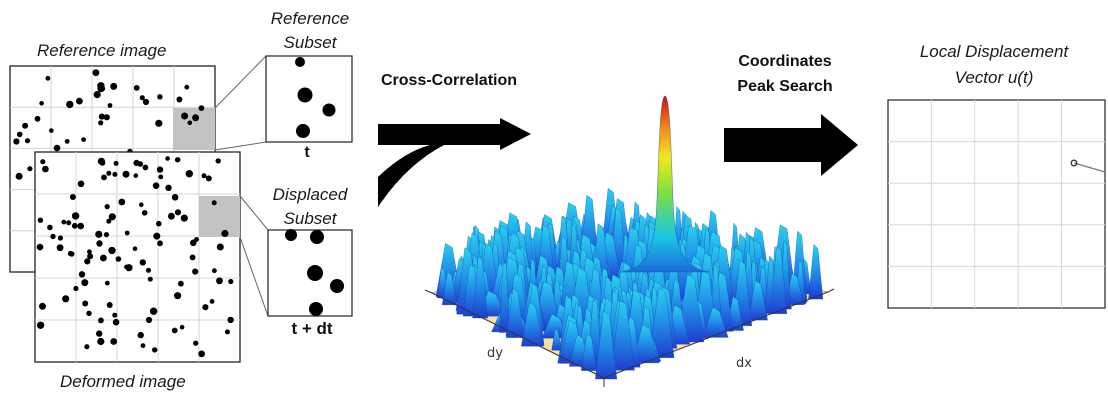 Image resolution: width=1108 pixels, height=394 pixels. What do you see at coordinates (454, 162) in the screenshot?
I see `cross-correlation-arrow` at bounding box center [454, 162].